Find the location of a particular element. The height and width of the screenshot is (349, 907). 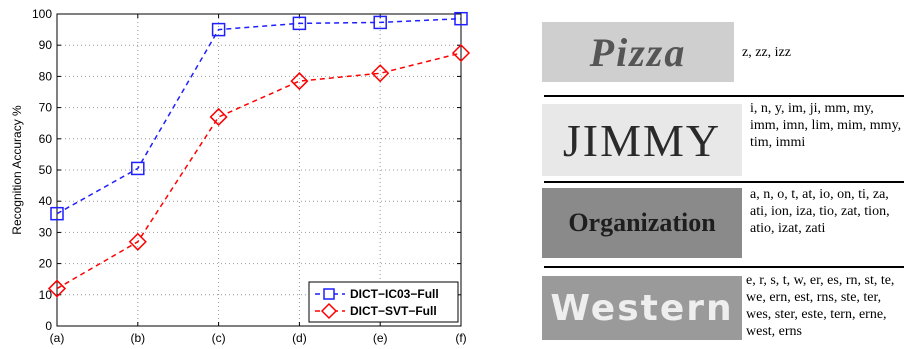

y-tick-label: 70 is located at coordinates (46, 108).